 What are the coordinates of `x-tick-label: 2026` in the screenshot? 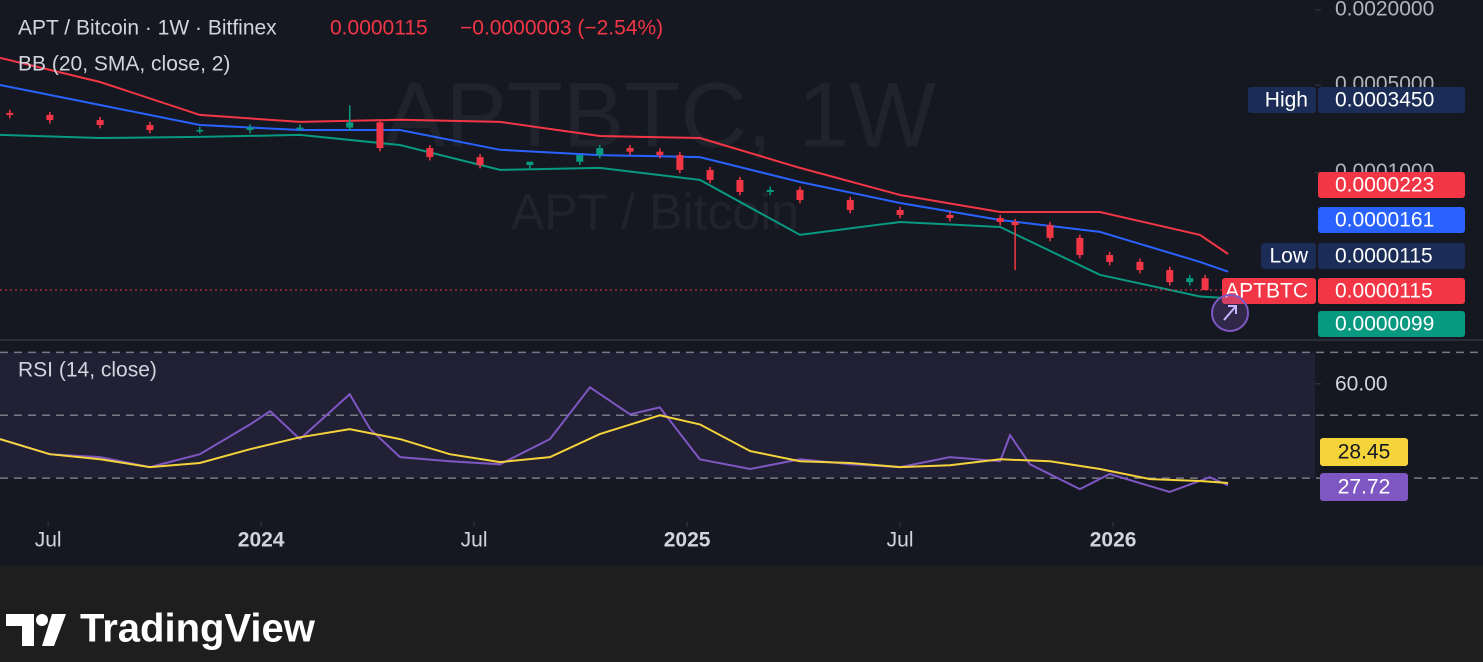 It's located at (1113, 540).